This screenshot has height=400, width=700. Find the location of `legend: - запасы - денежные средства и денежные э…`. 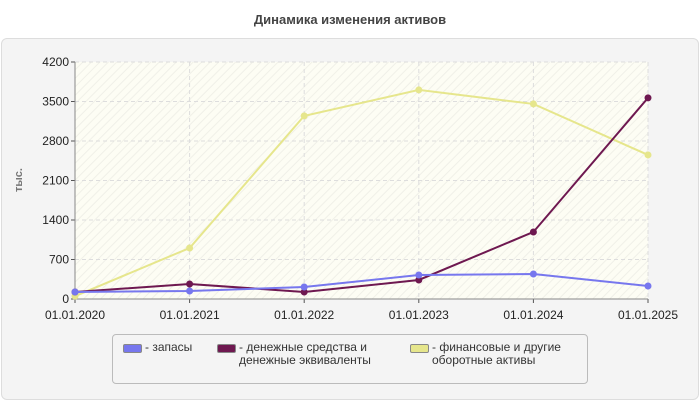

legend: - запасы - денежные средства и денежные э… is located at coordinates (350, 359).